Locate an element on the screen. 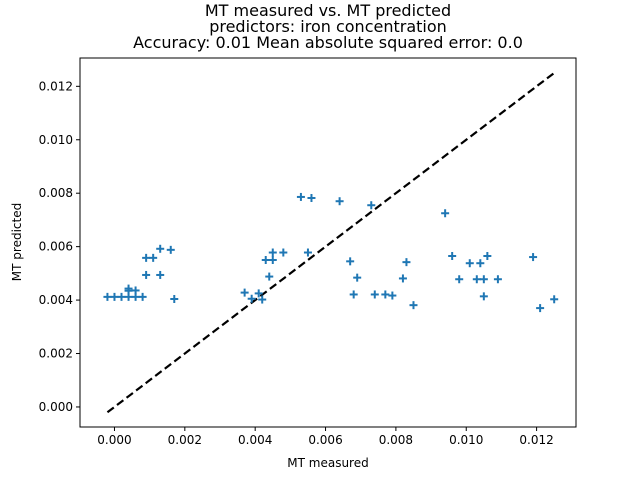 This screenshot has height=484, width=640. y-tick-label: 0.012 is located at coordinates (56, 86).